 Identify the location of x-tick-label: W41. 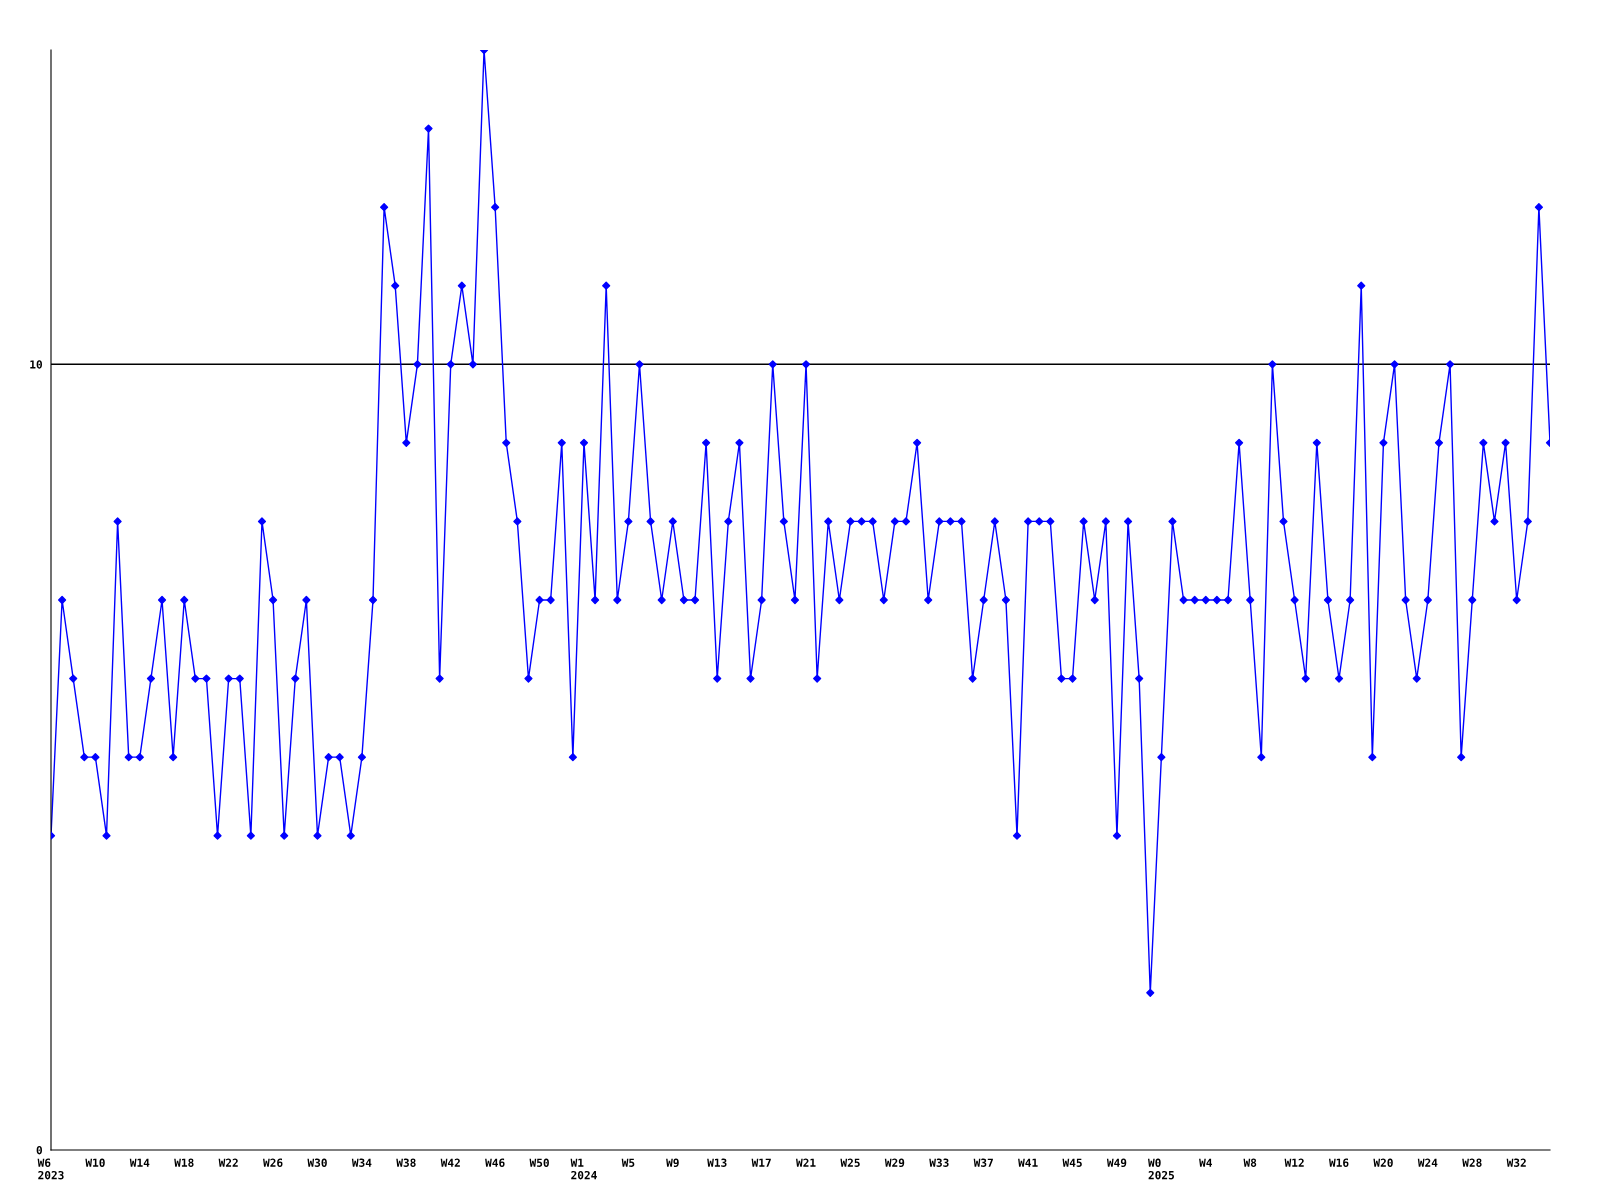
(1028, 1162).